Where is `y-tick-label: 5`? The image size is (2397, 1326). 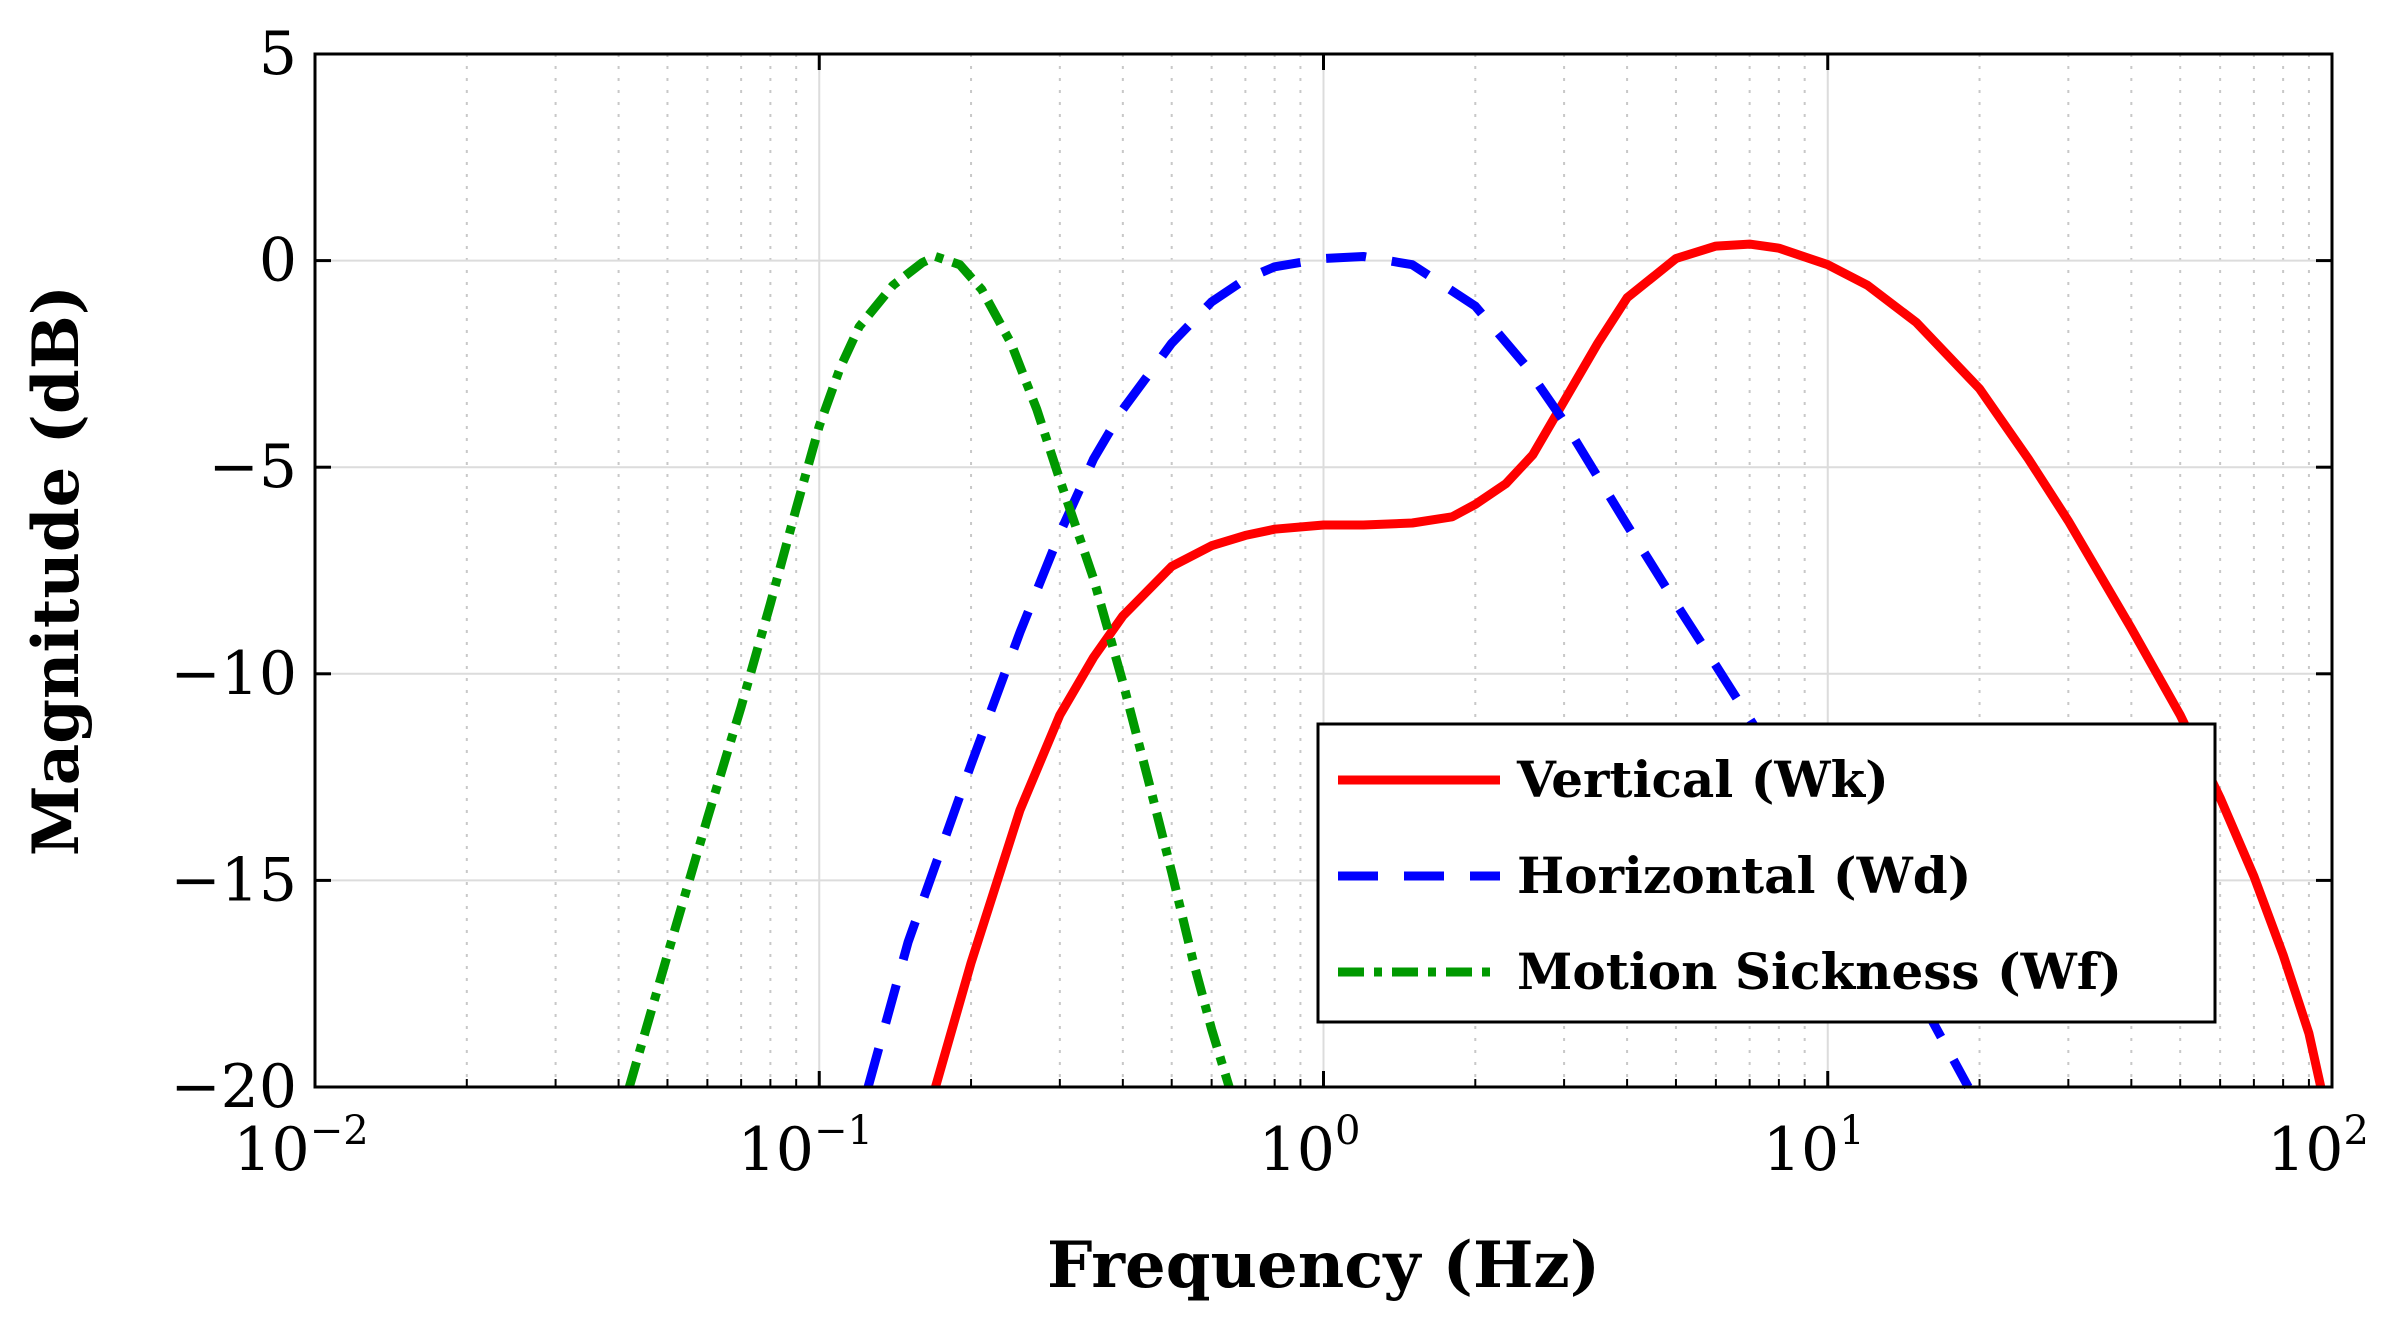 y-tick-label: 5 is located at coordinates (278, 54).